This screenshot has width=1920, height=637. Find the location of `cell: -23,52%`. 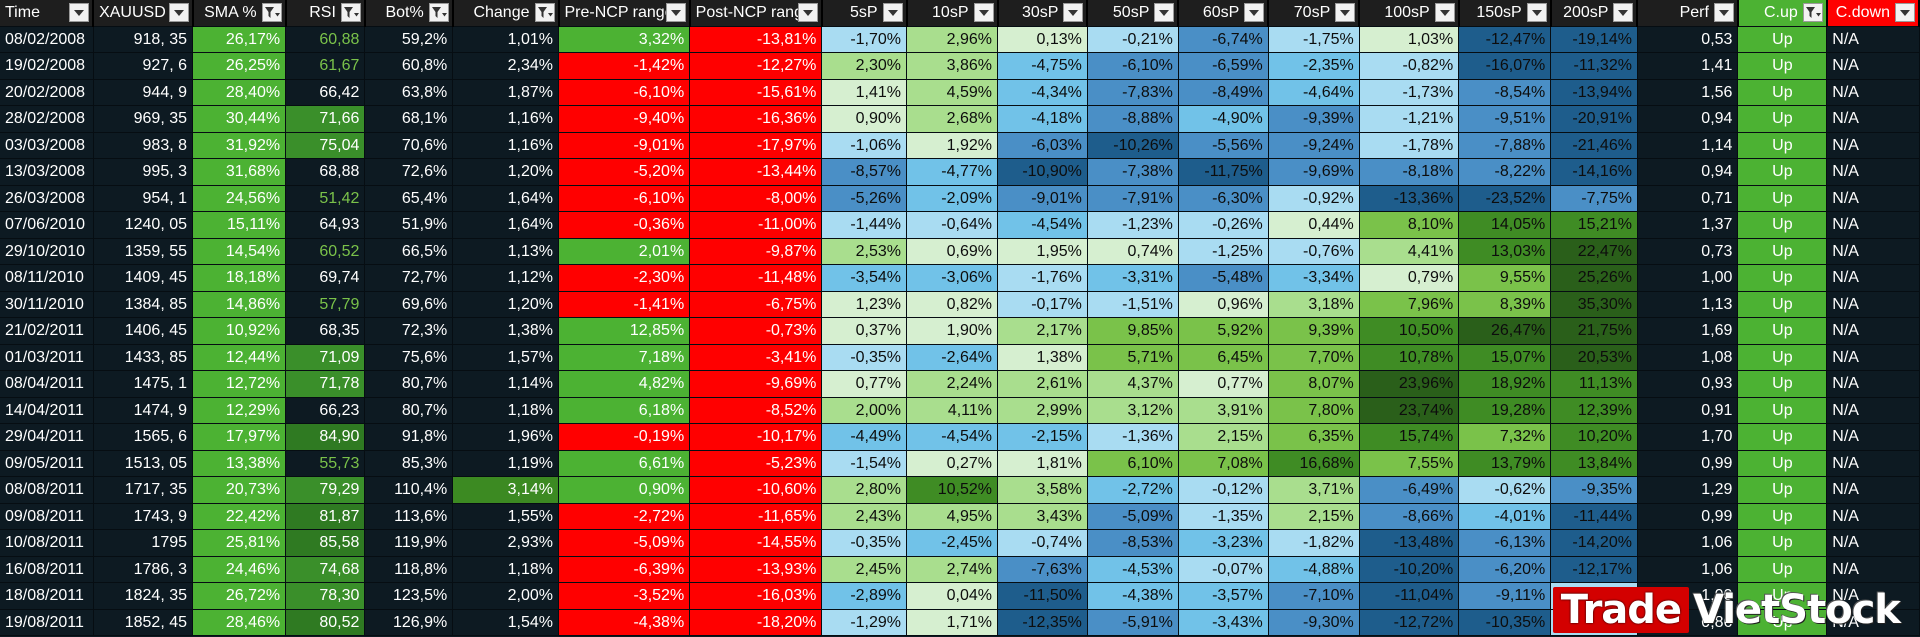

cell: -23,52% is located at coordinates (1505, 198).